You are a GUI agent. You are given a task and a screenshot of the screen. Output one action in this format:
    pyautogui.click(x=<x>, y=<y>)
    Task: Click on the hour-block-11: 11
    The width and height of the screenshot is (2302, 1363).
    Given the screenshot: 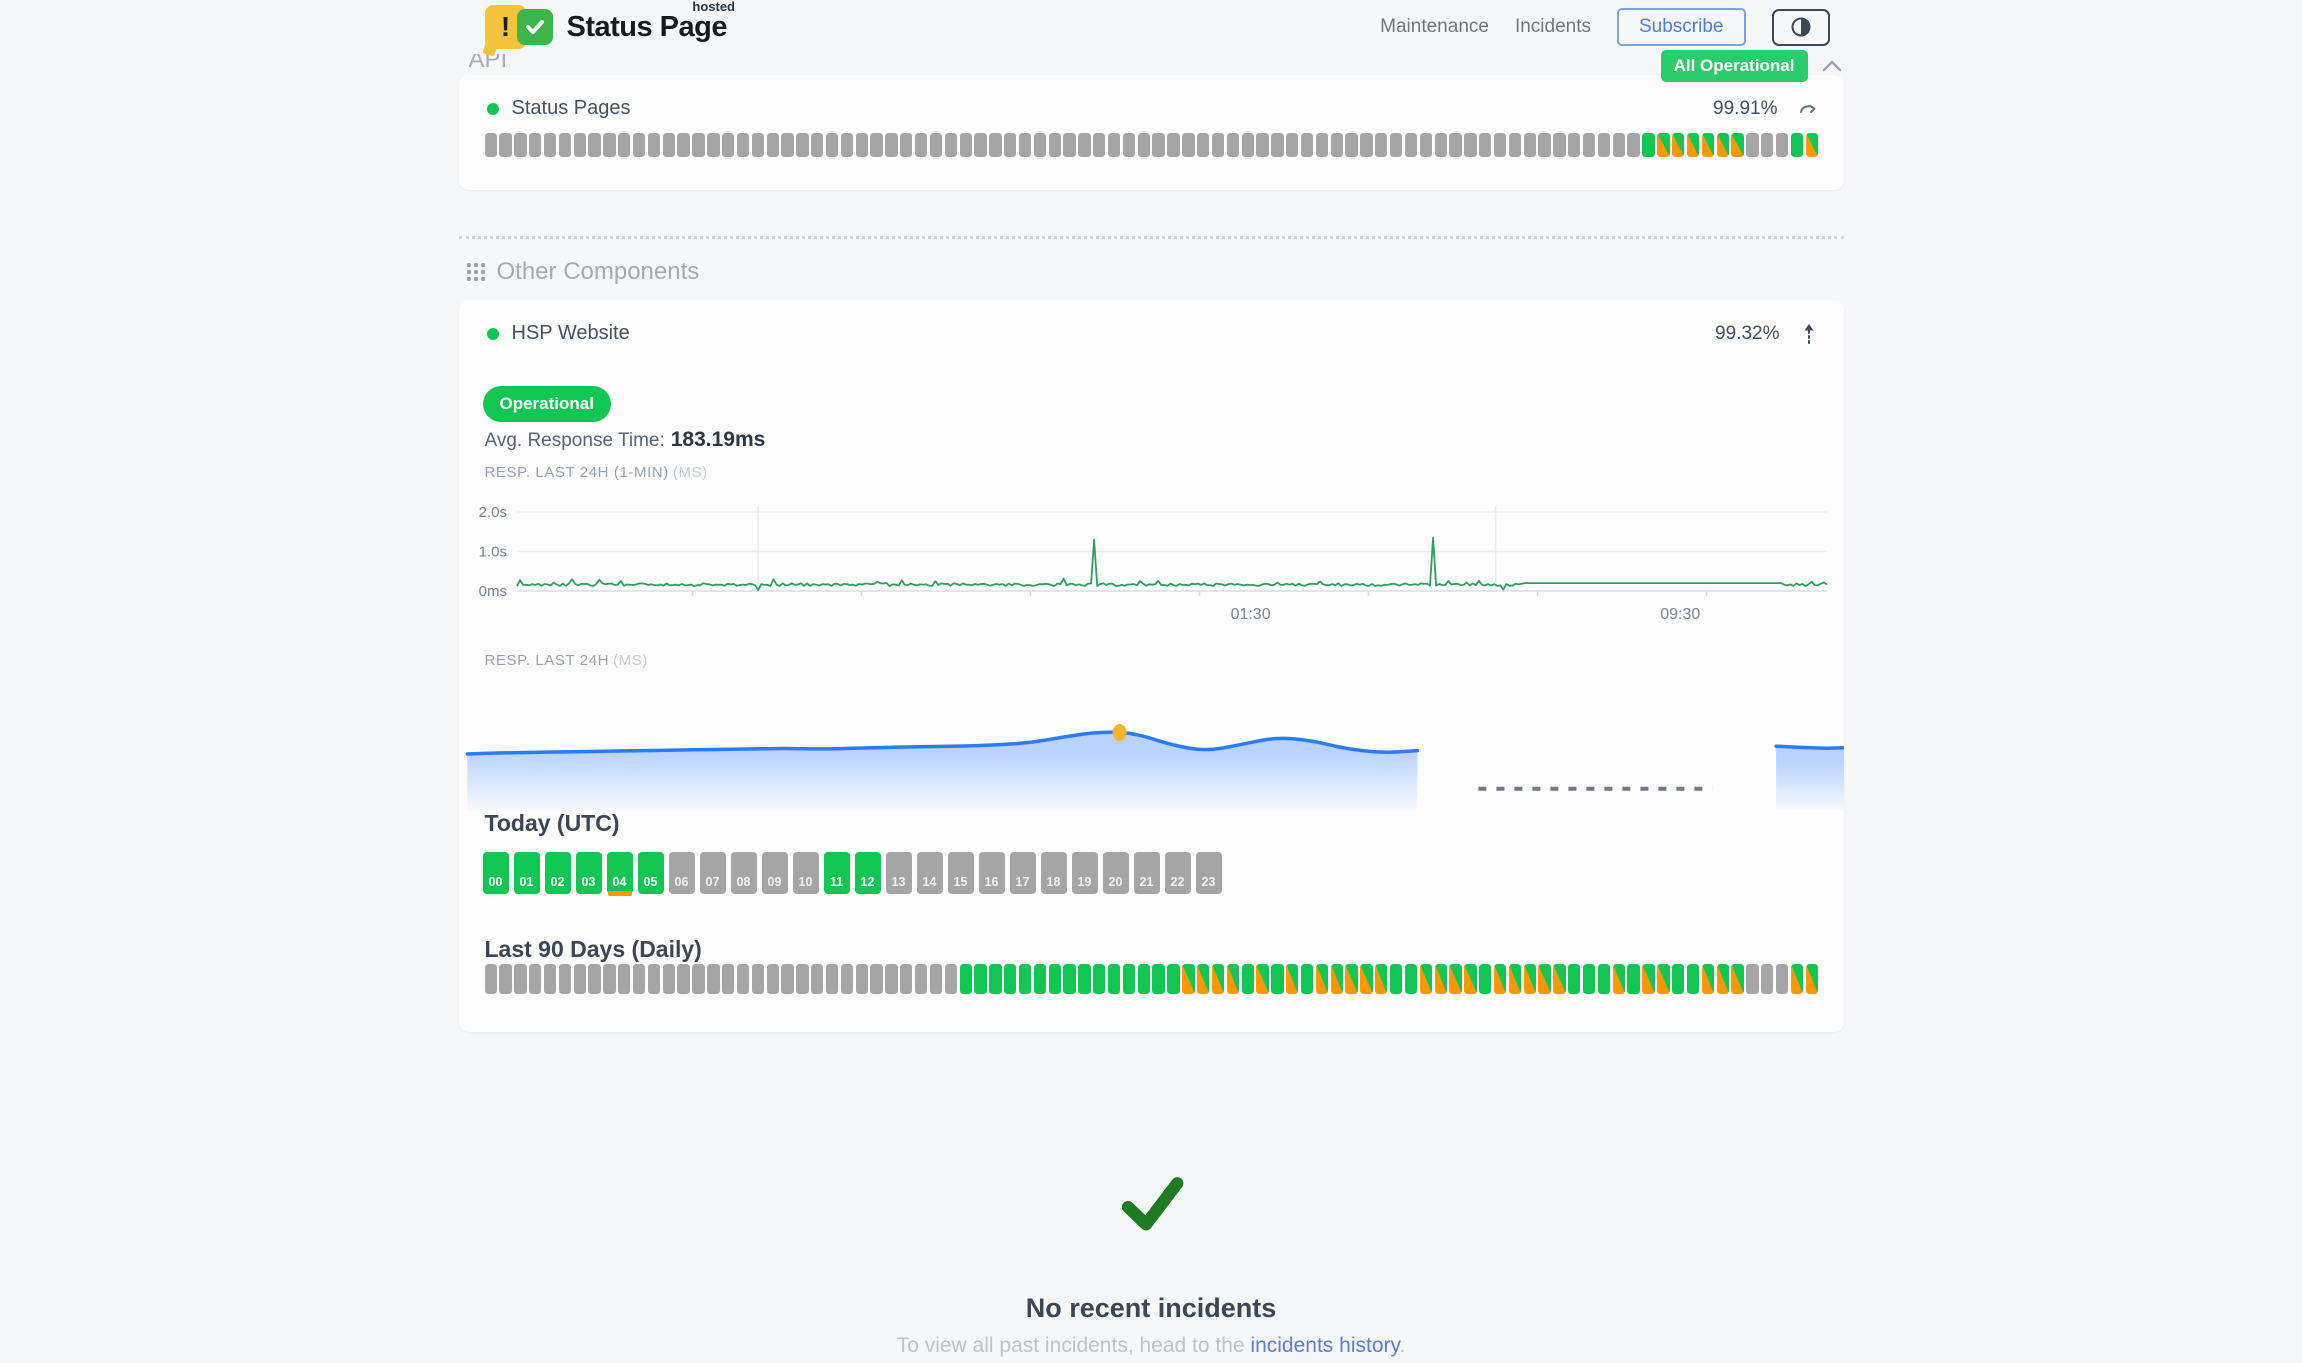 What is the action you would take?
    pyautogui.click(x=836, y=873)
    